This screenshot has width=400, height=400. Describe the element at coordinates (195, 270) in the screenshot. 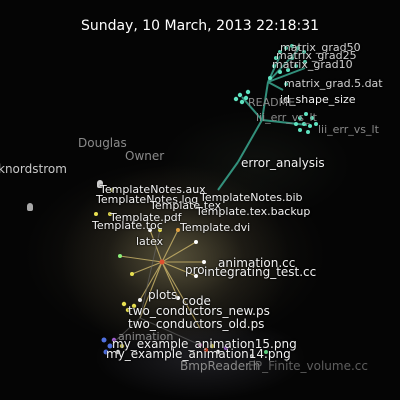

I see `file-label: pro` at that location.